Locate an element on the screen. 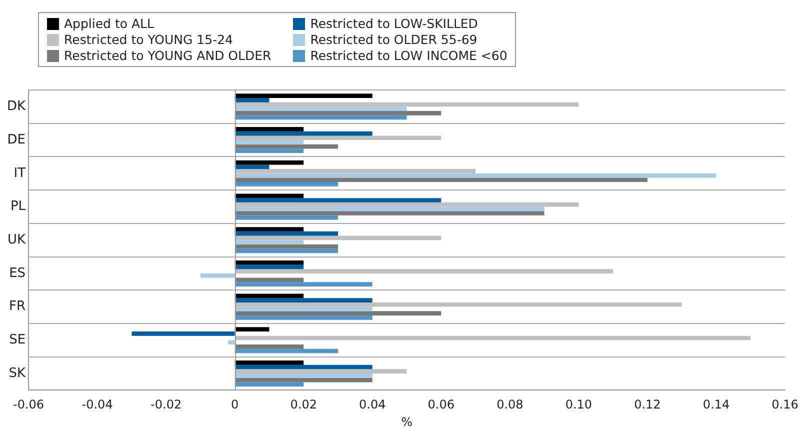 The height and width of the screenshot is (434, 803). y-tick-label: IT is located at coordinates (20, 173).